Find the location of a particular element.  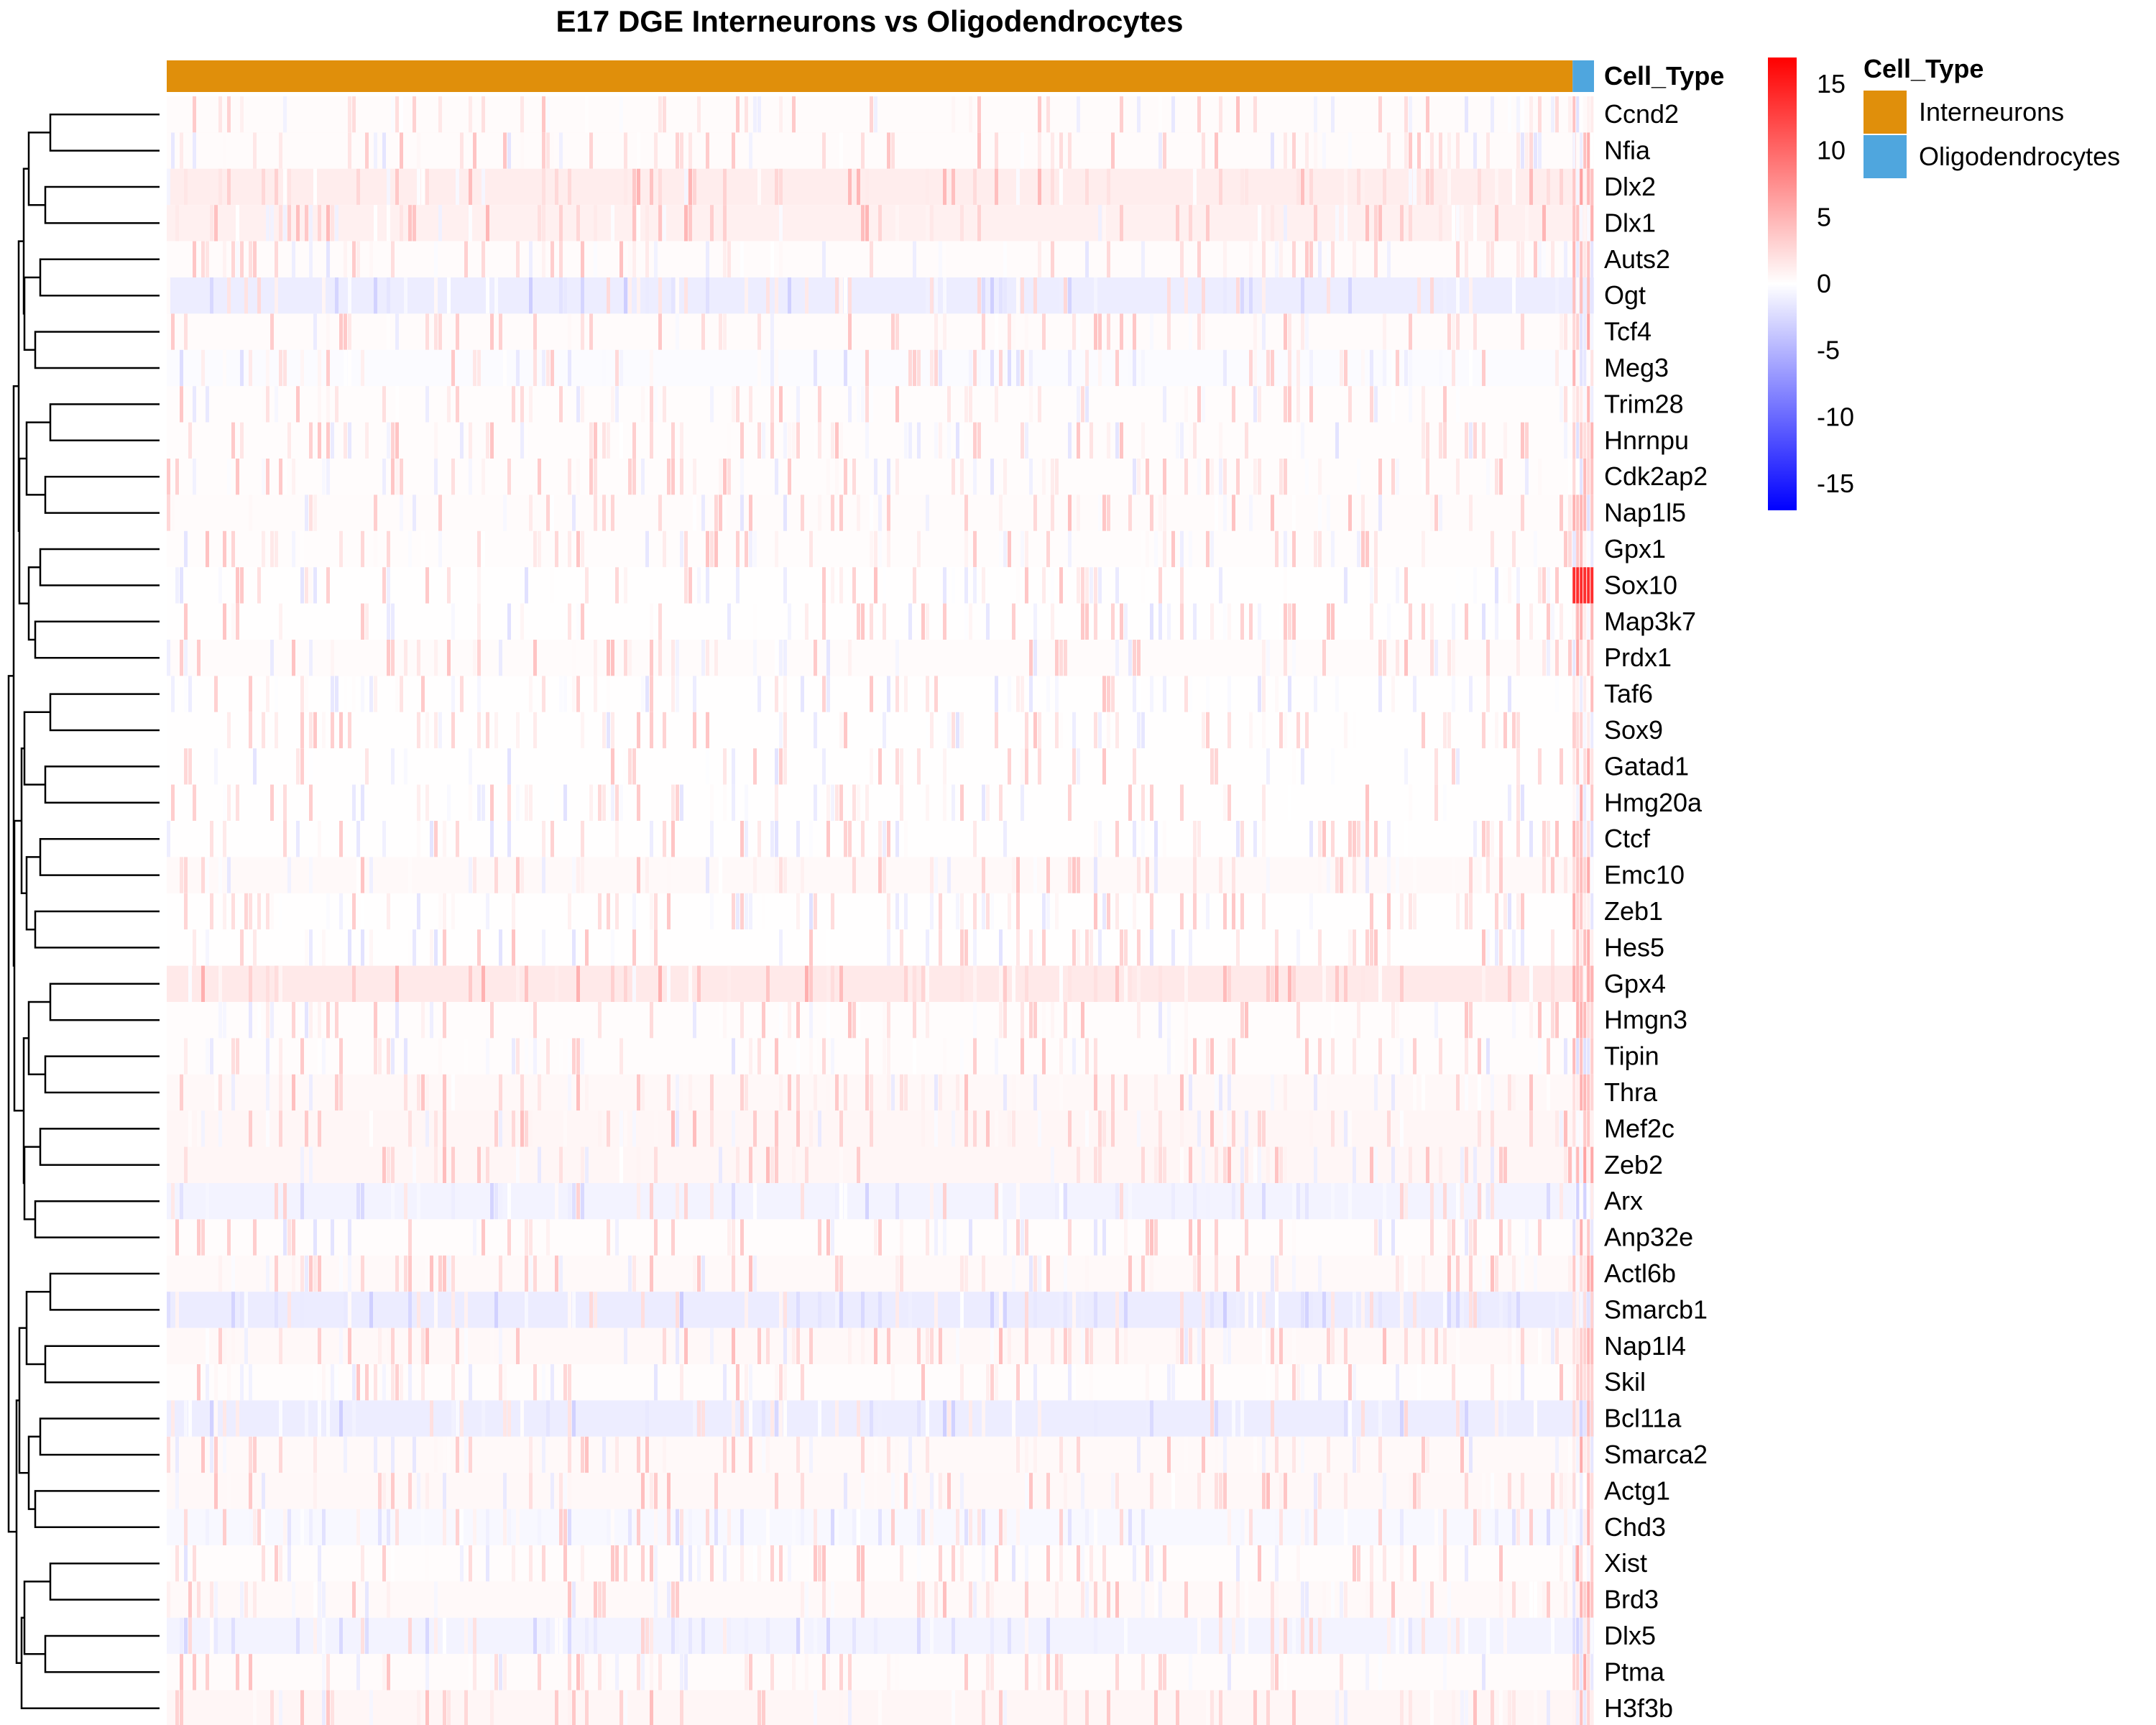

row-label: Ptma is located at coordinates (1634, 1671).